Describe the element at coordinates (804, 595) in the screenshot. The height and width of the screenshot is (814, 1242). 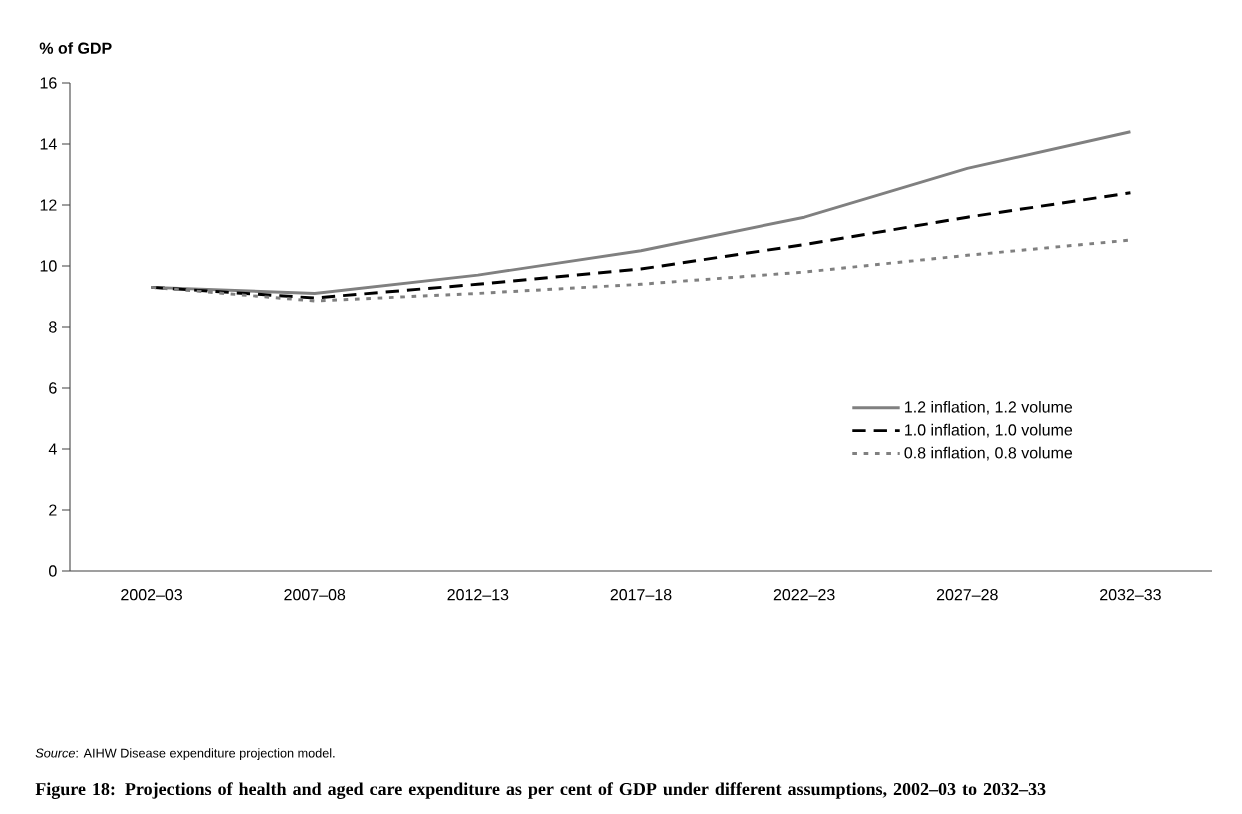
I see `x-tick-label: 2022–23` at that location.